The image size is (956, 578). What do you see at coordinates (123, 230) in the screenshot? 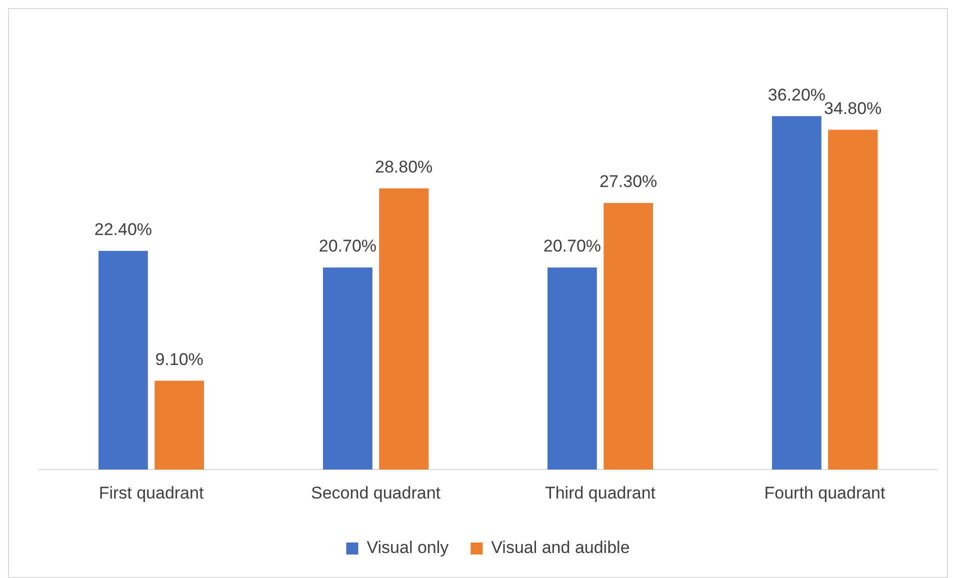
I see `data-label: 22.40%` at bounding box center [123, 230].